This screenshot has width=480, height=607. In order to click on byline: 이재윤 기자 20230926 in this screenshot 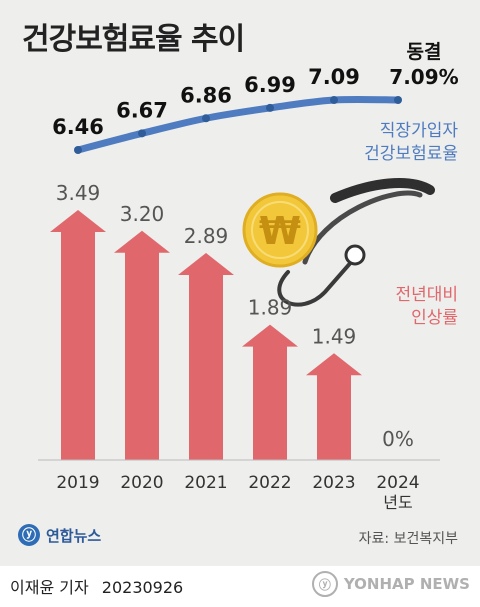, I will do `click(96, 586)`.